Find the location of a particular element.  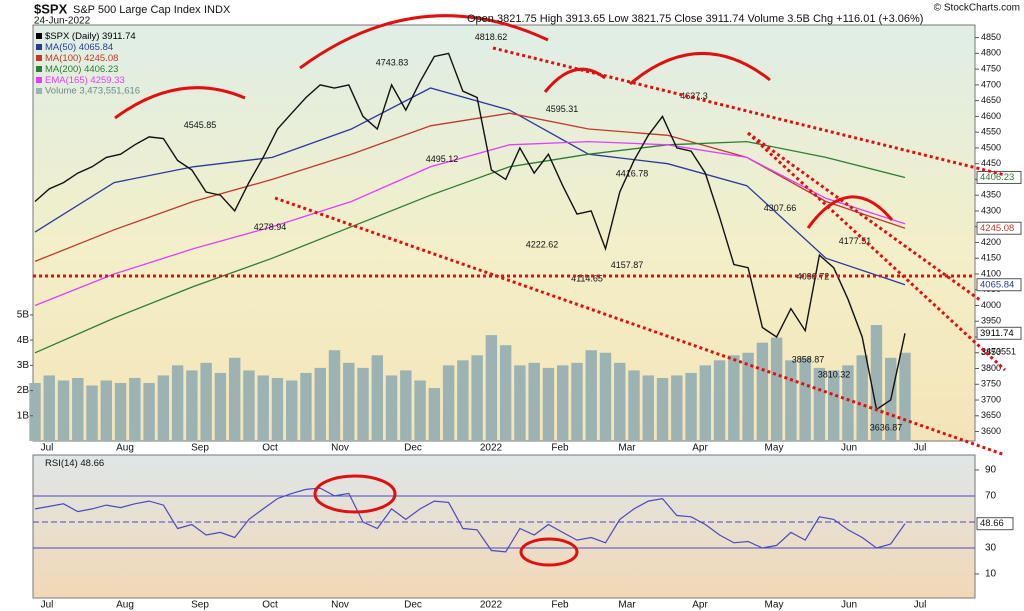

rsi-ellipses is located at coordinates (446, 520).